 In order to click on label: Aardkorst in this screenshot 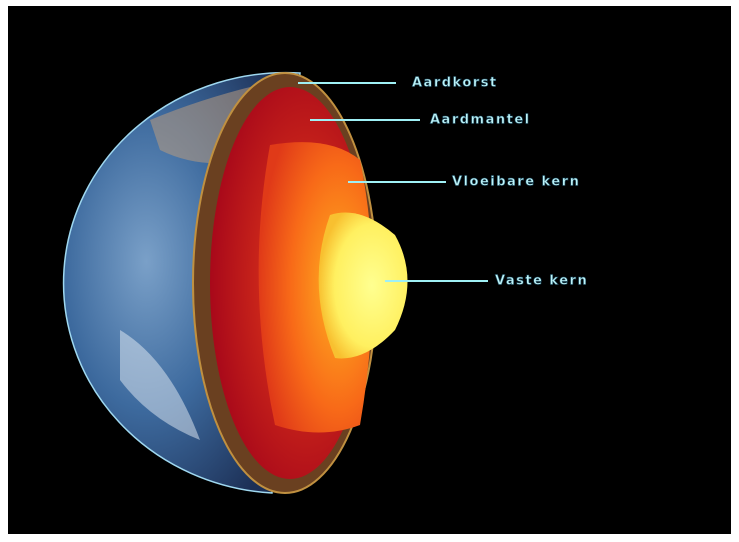, I will do `click(455, 83)`.